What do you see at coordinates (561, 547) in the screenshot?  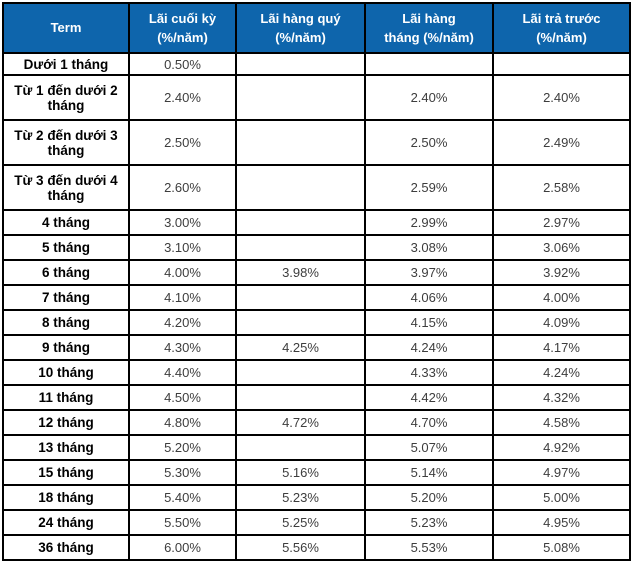 I see `rate-cell: 5.08%` at bounding box center [561, 547].